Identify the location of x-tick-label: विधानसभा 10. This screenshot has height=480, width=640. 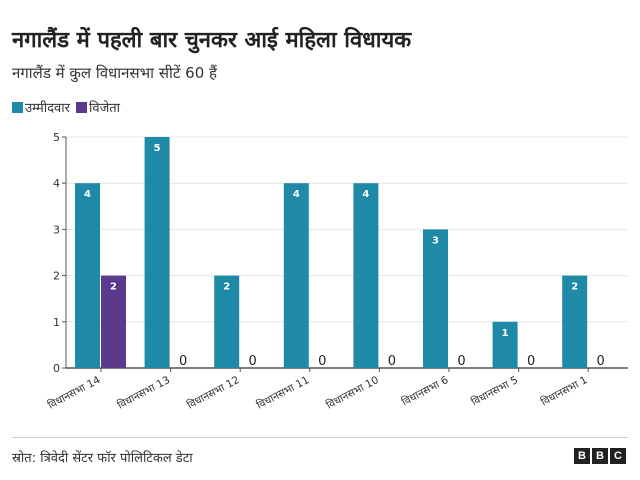
(352, 392).